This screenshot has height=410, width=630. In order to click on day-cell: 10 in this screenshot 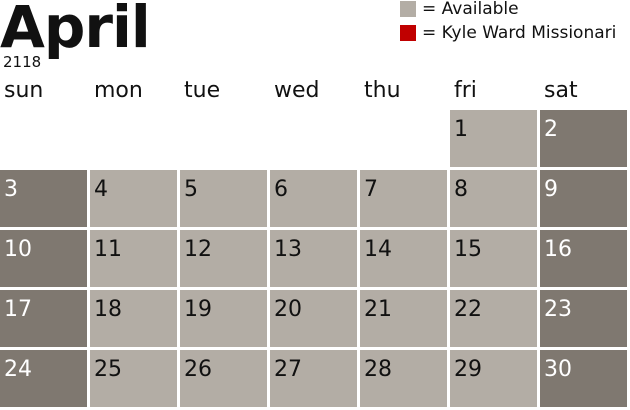, I will do `click(43, 258)`.